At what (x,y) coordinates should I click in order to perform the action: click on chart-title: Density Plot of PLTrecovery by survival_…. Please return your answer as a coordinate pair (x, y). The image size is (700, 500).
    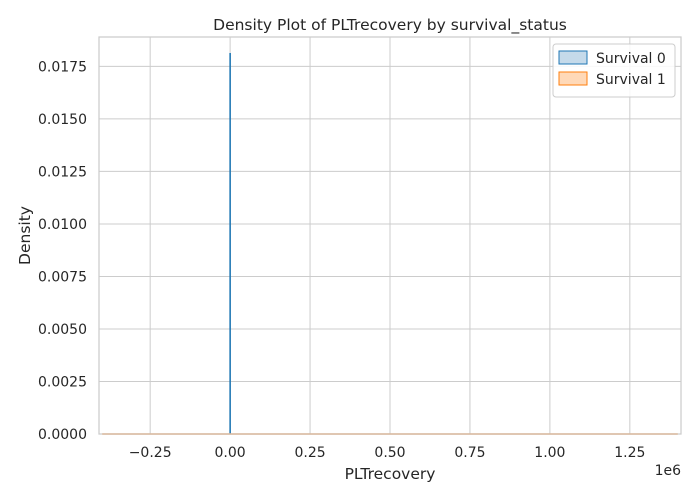
    Looking at the image, I should click on (390, 25).